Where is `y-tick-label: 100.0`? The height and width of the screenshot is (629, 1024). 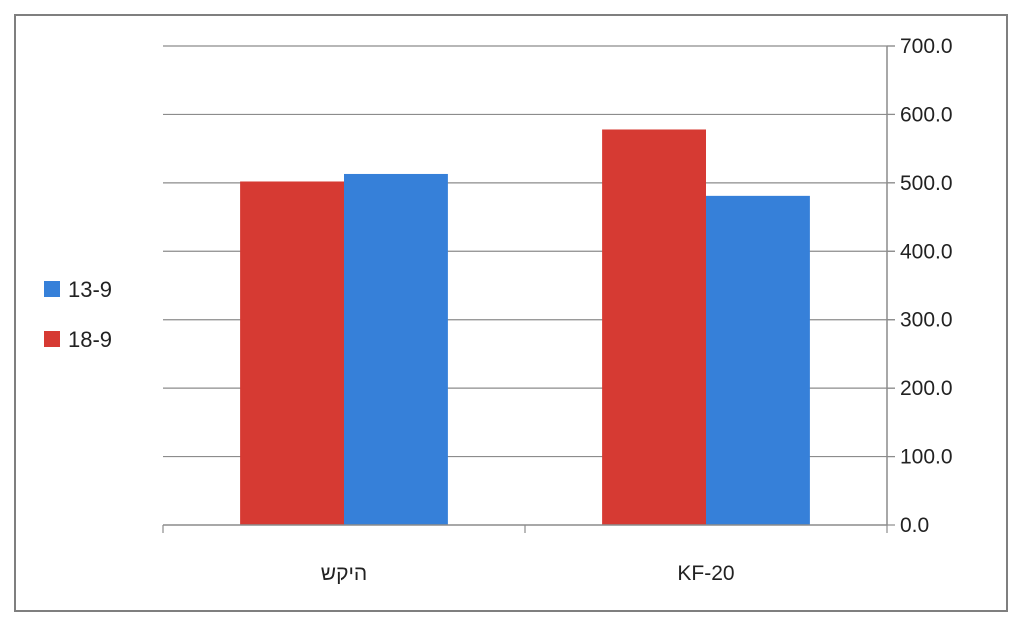
y-tick-label: 100.0 is located at coordinates (926, 457).